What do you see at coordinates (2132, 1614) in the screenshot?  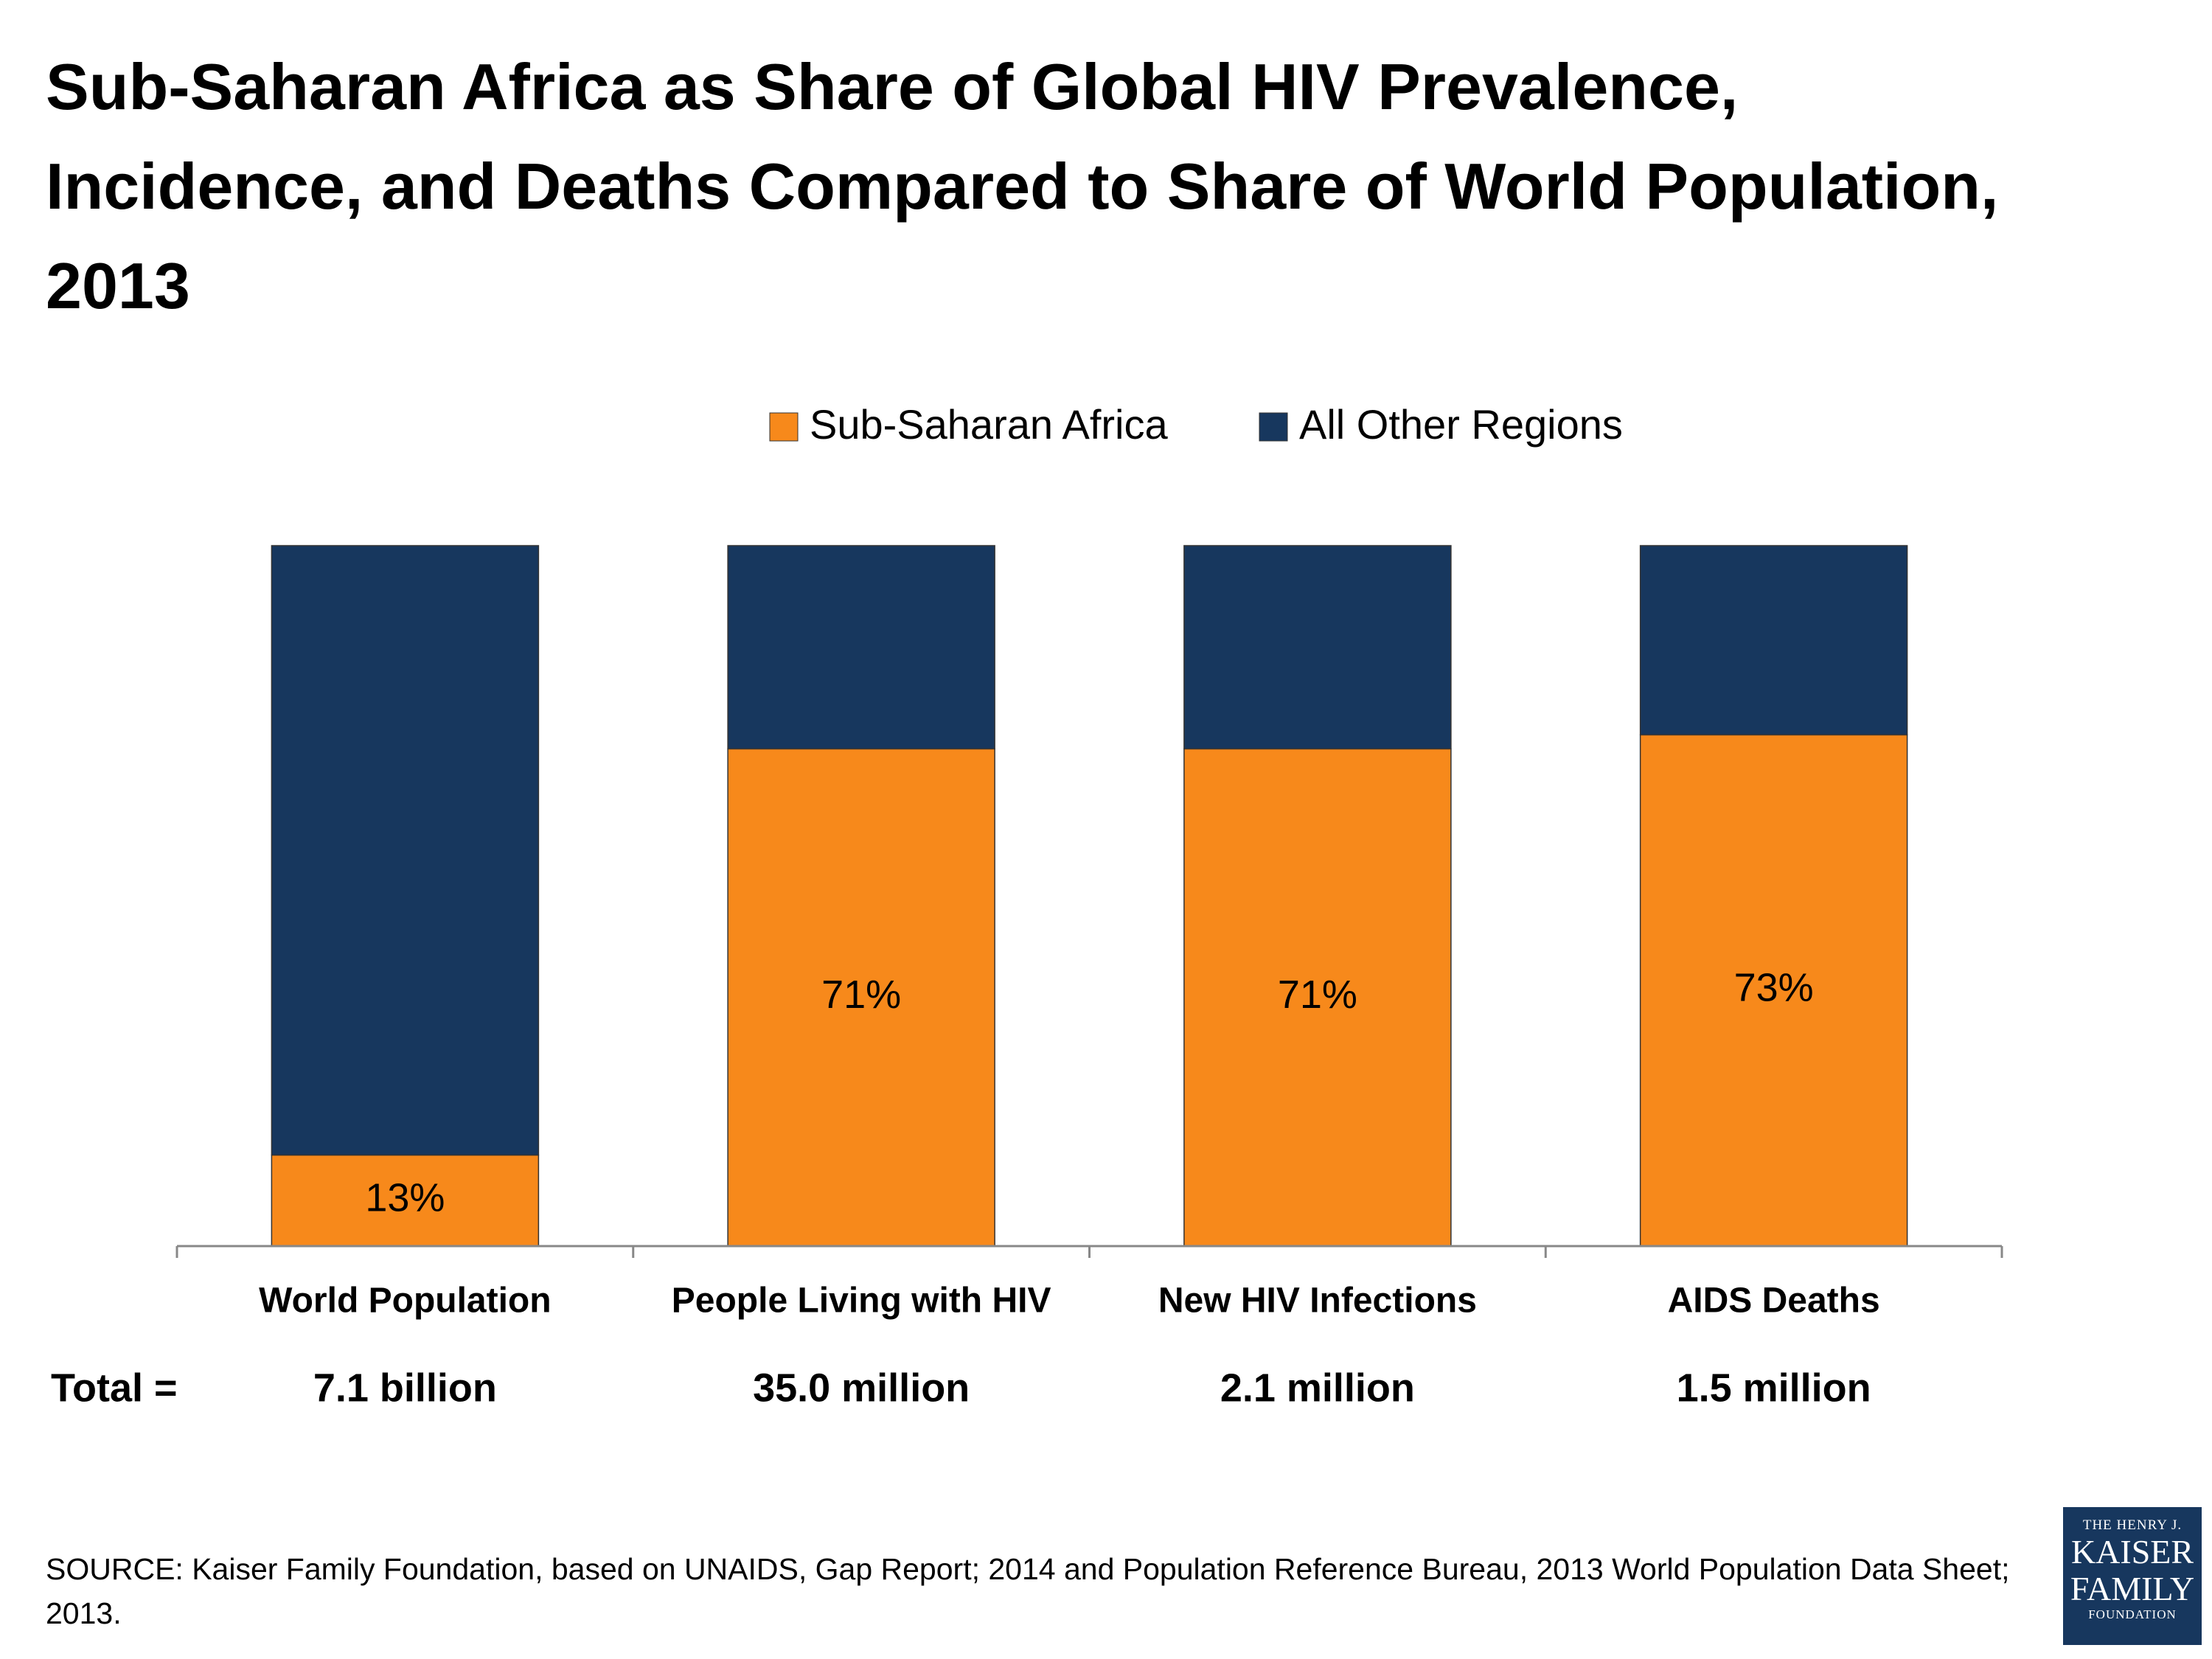 I see `logo-text: FOUNDATION` at bounding box center [2132, 1614].